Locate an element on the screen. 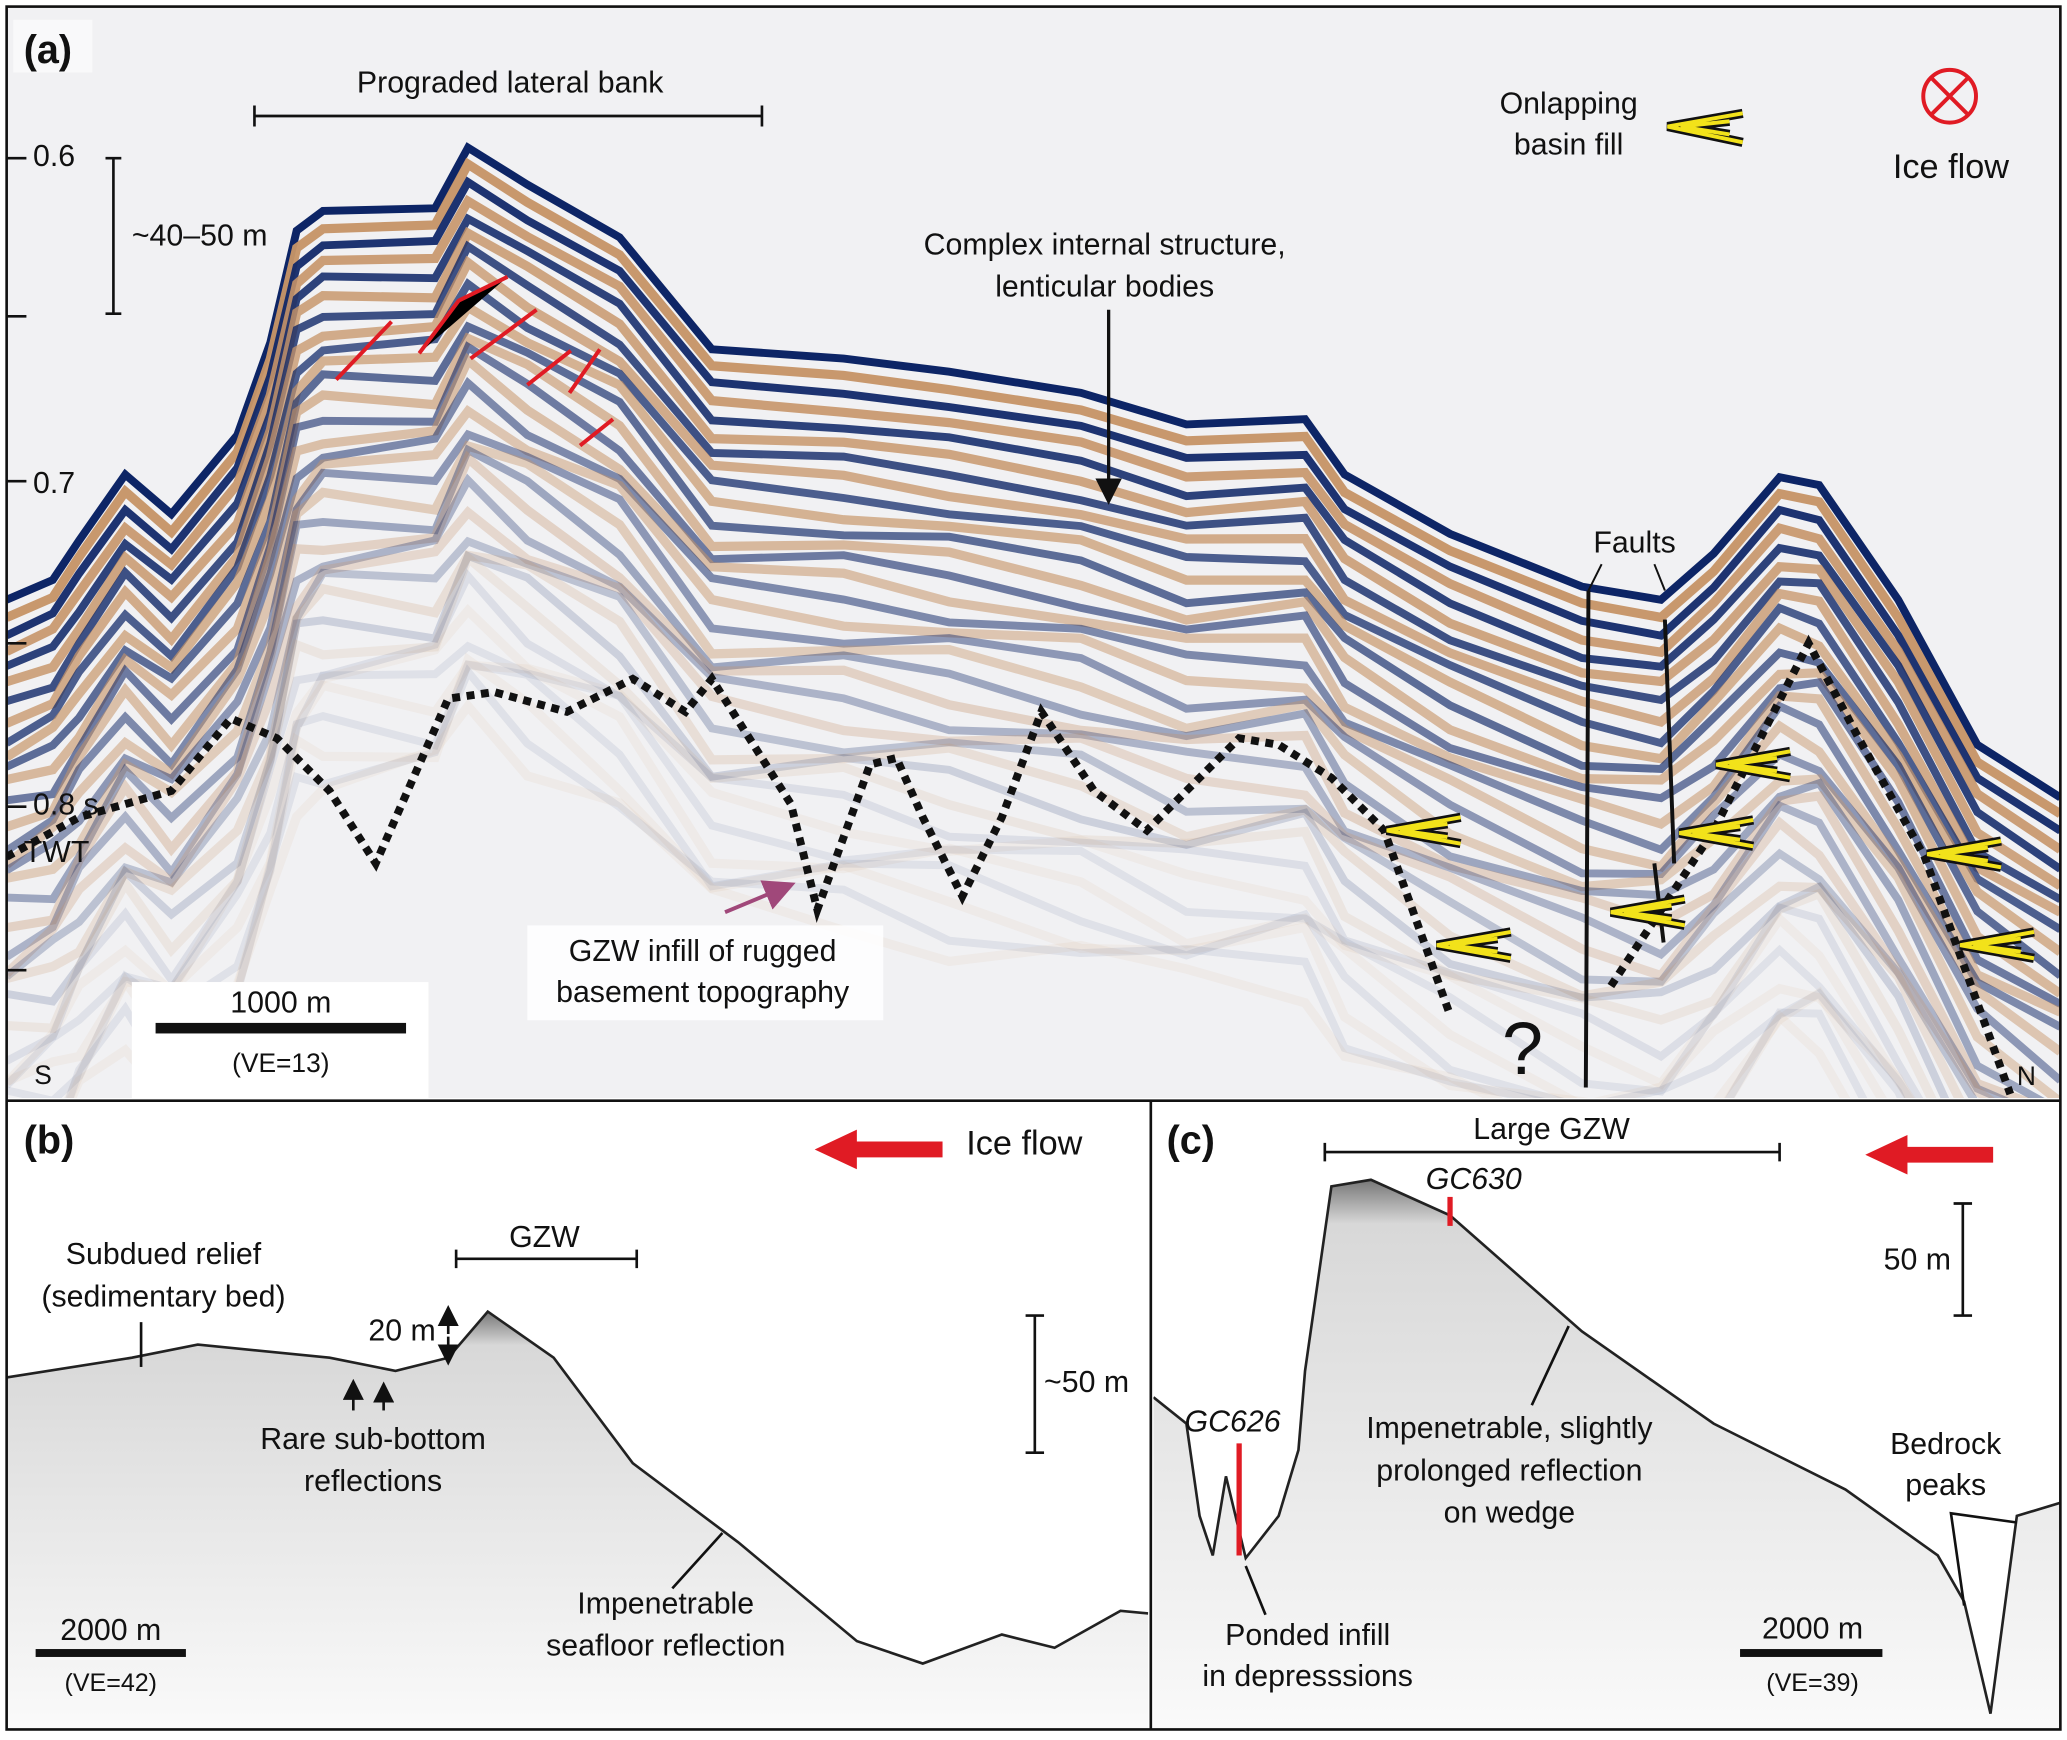 Image resolution: width=2067 pixels, height=1740 pixels. scale-note: (VE=39) is located at coordinates (1812, 1683).